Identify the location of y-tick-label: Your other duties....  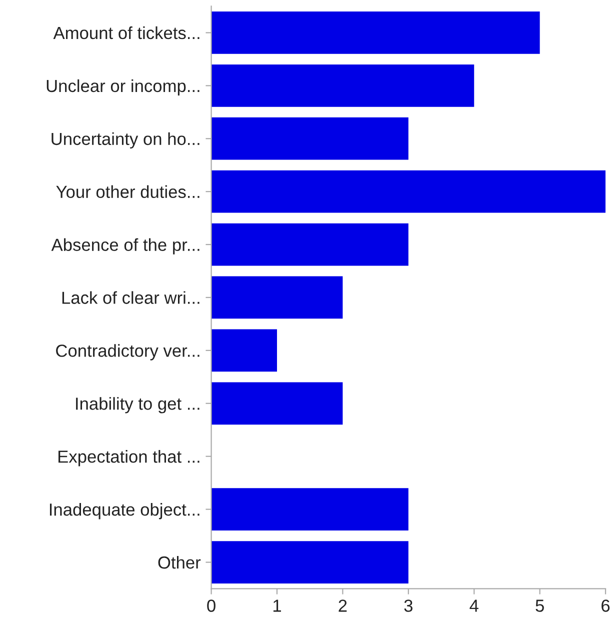
(128, 191).